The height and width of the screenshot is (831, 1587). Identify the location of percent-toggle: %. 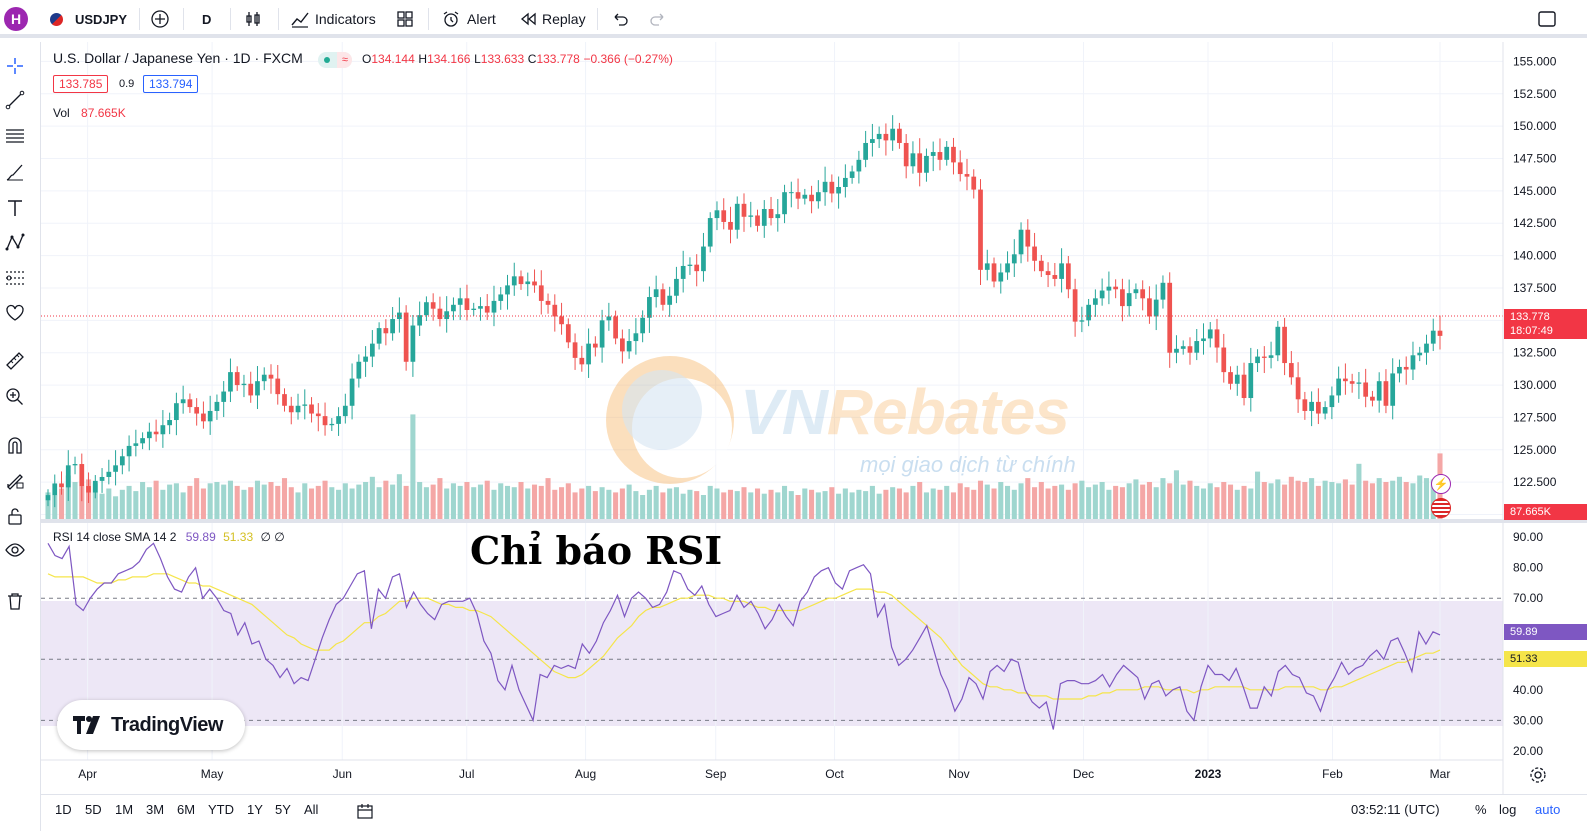
(1481, 809).